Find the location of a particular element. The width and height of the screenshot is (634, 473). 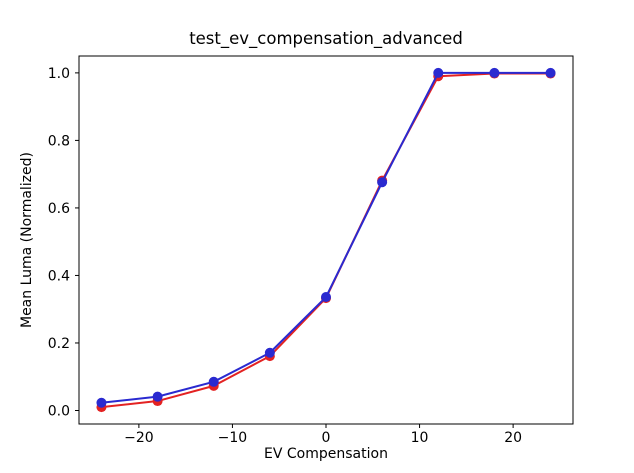

y-axis-label: Mean Luma (Normalized) is located at coordinates (27, 240).